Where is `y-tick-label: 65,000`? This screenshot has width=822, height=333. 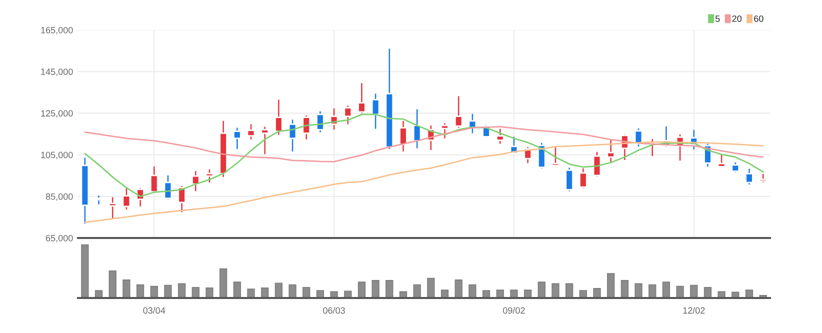
y-tick-label: 65,000 is located at coordinates (59, 238).